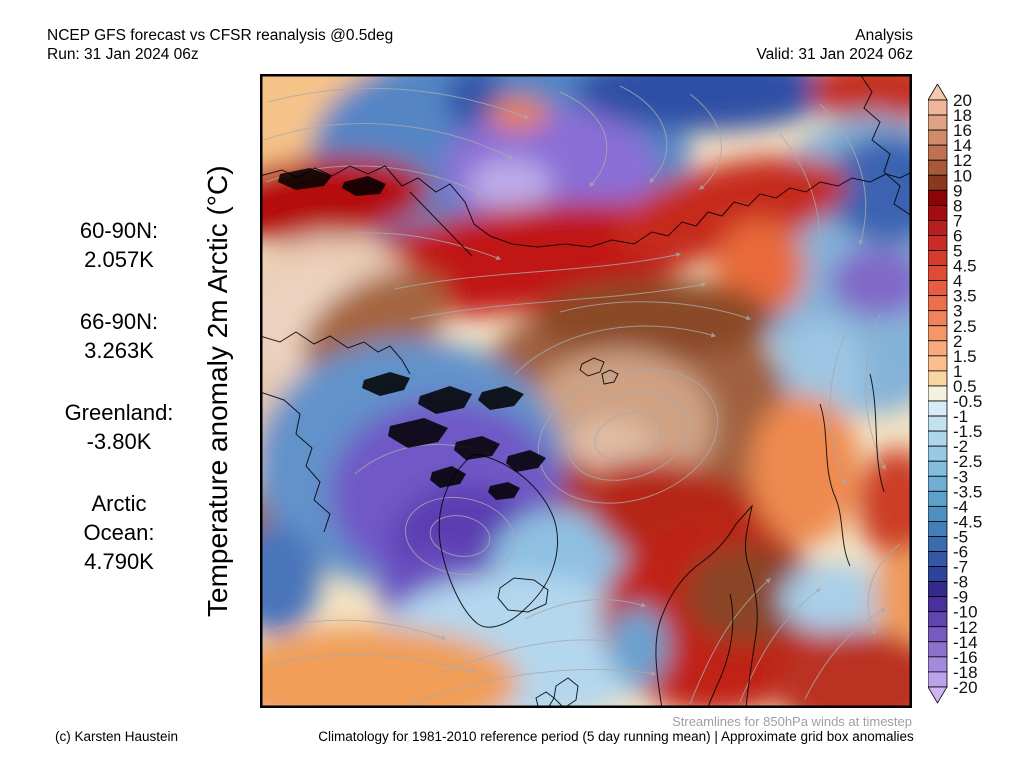 The height and width of the screenshot is (768, 1024). I want to click on analysis-label: Analysis, so click(884, 35).